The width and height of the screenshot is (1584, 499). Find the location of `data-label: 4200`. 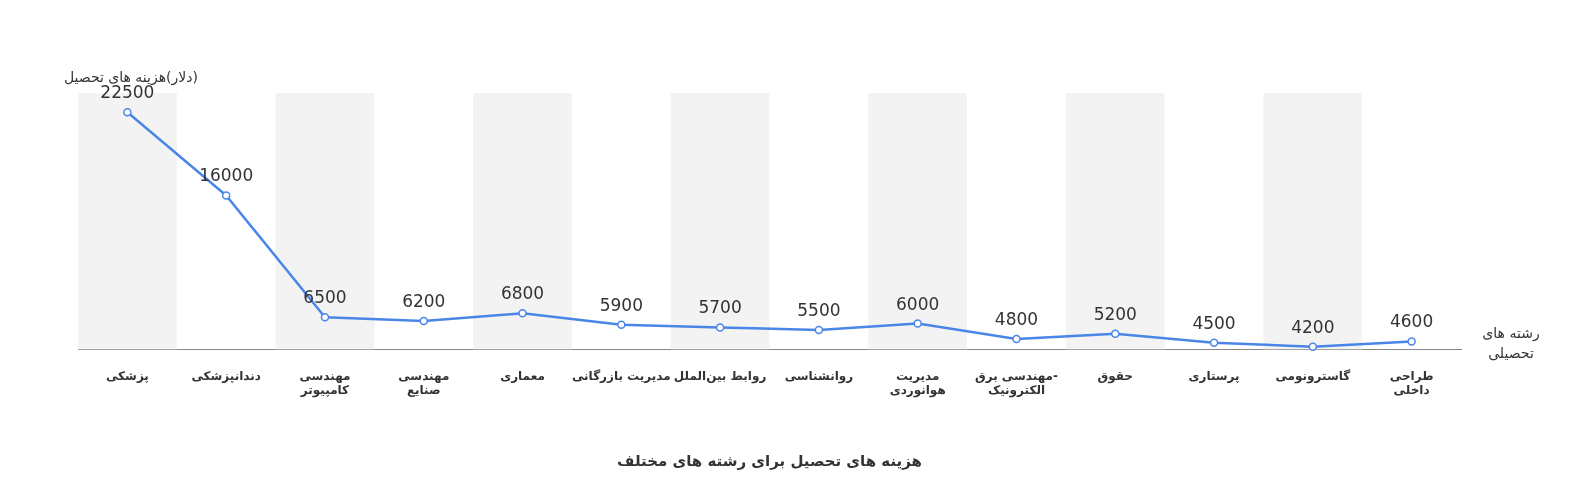

data-label: 4200 is located at coordinates (1313, 326).